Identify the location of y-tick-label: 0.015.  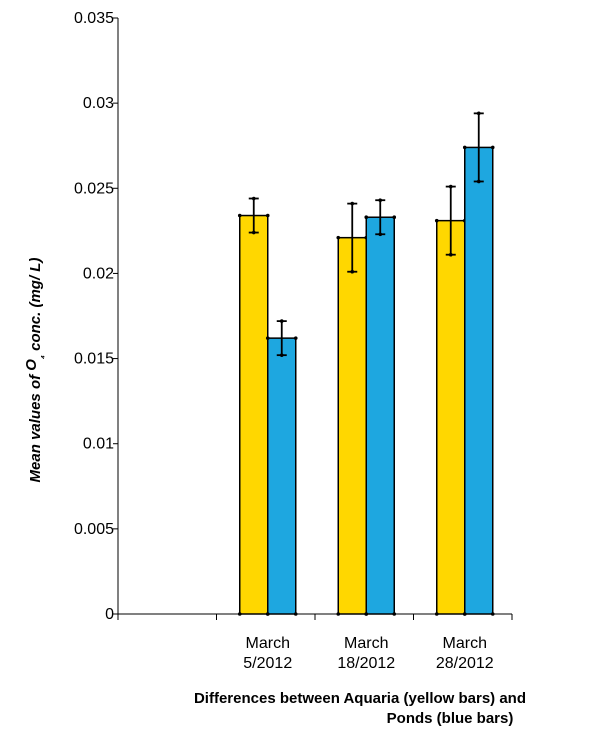
(94, 359).